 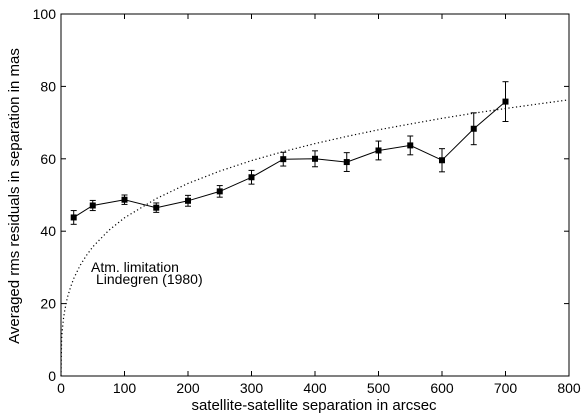 I want to click on y-tick-label: 0, so click(x=52, y=376).